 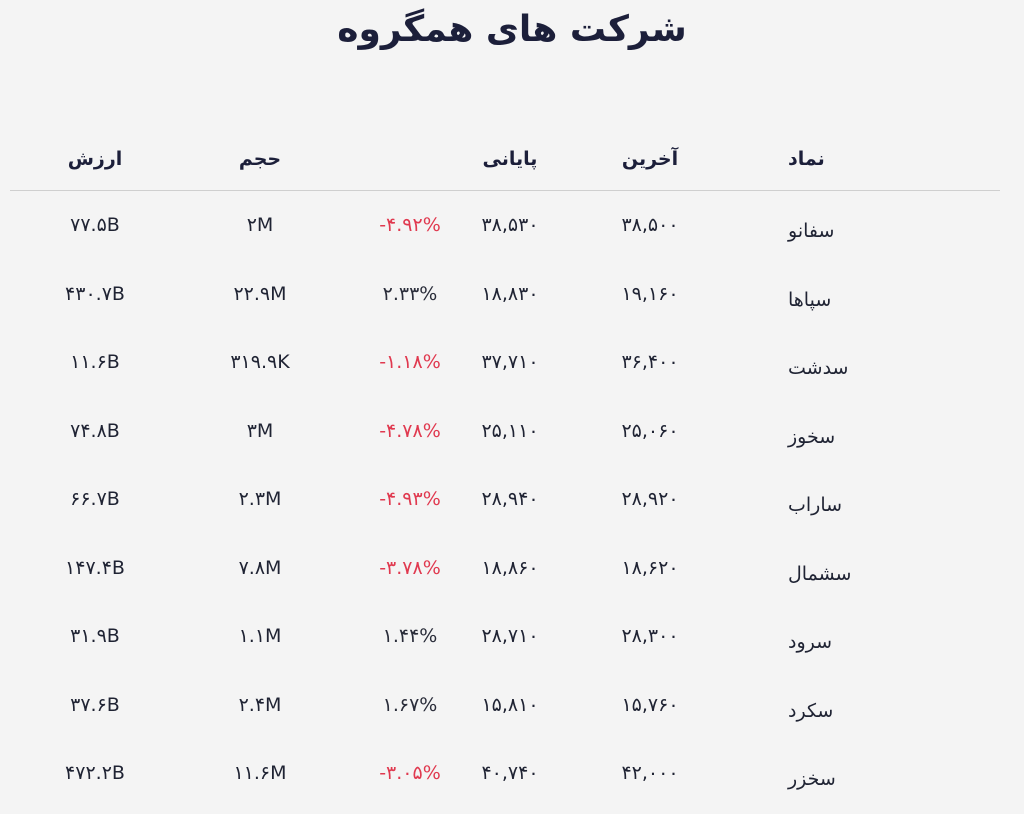 What do you see at coordinates (410, 159) in the screenshot?
I see `header-change` at bounding box center [410, 159].